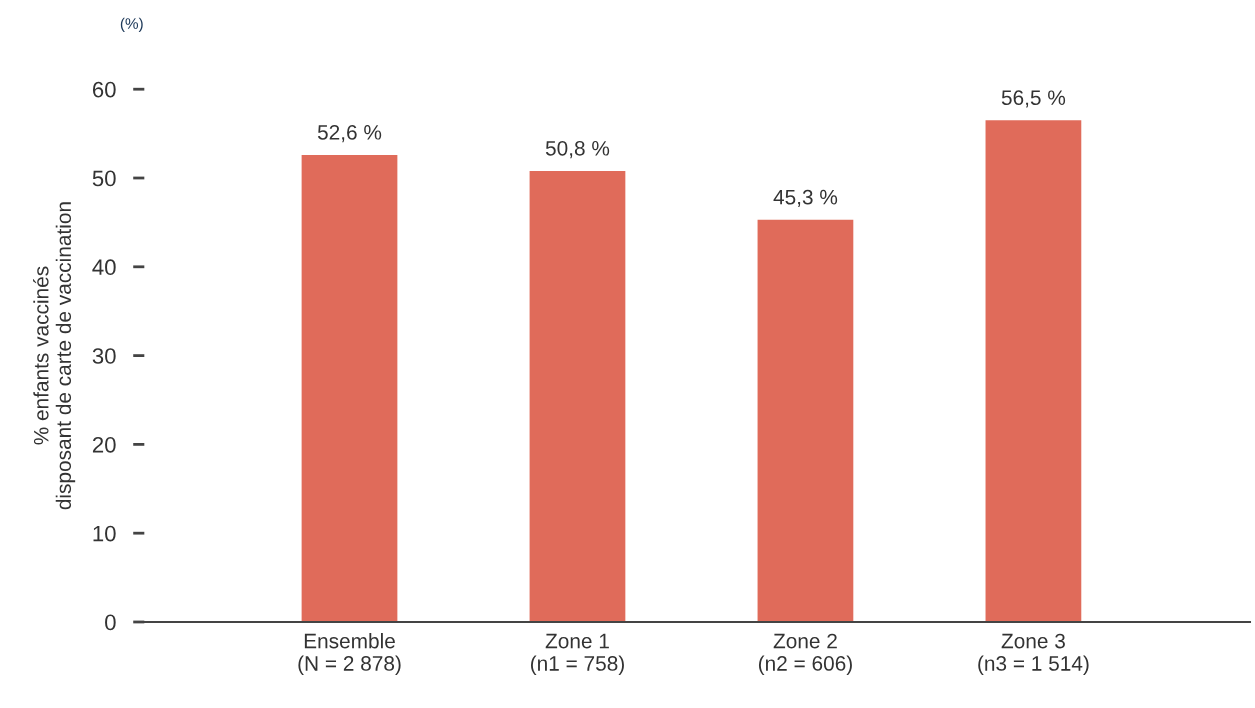  I want to click on data-label: 52,6 %, so click(349, 133).